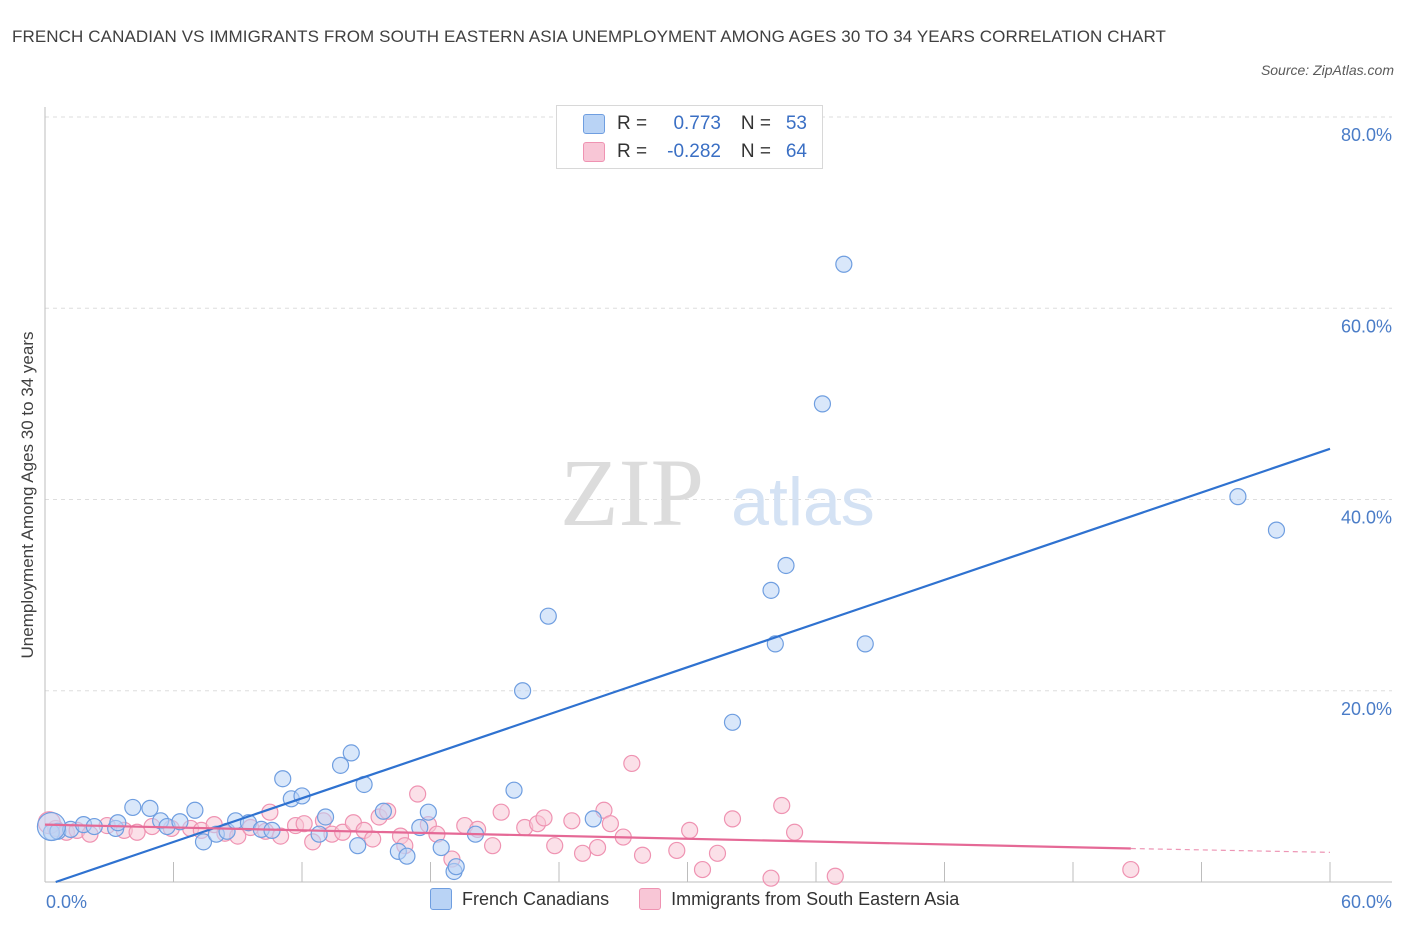  What do you see at coordinates (51, 826) in the screenshot?
I see `french-canadian-cluster-point` at bounding box center [51, 826].